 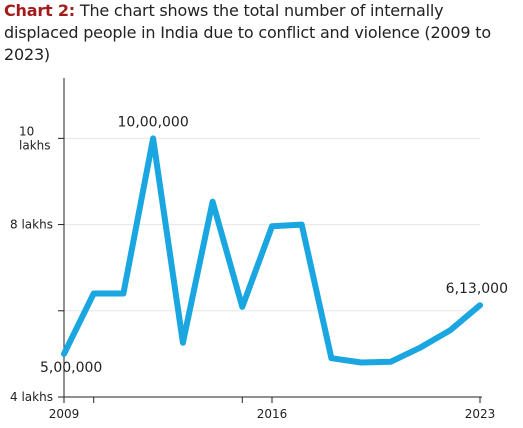 I want to click on y-tick-label: 4 lakhs, so click(x=31, y=397).